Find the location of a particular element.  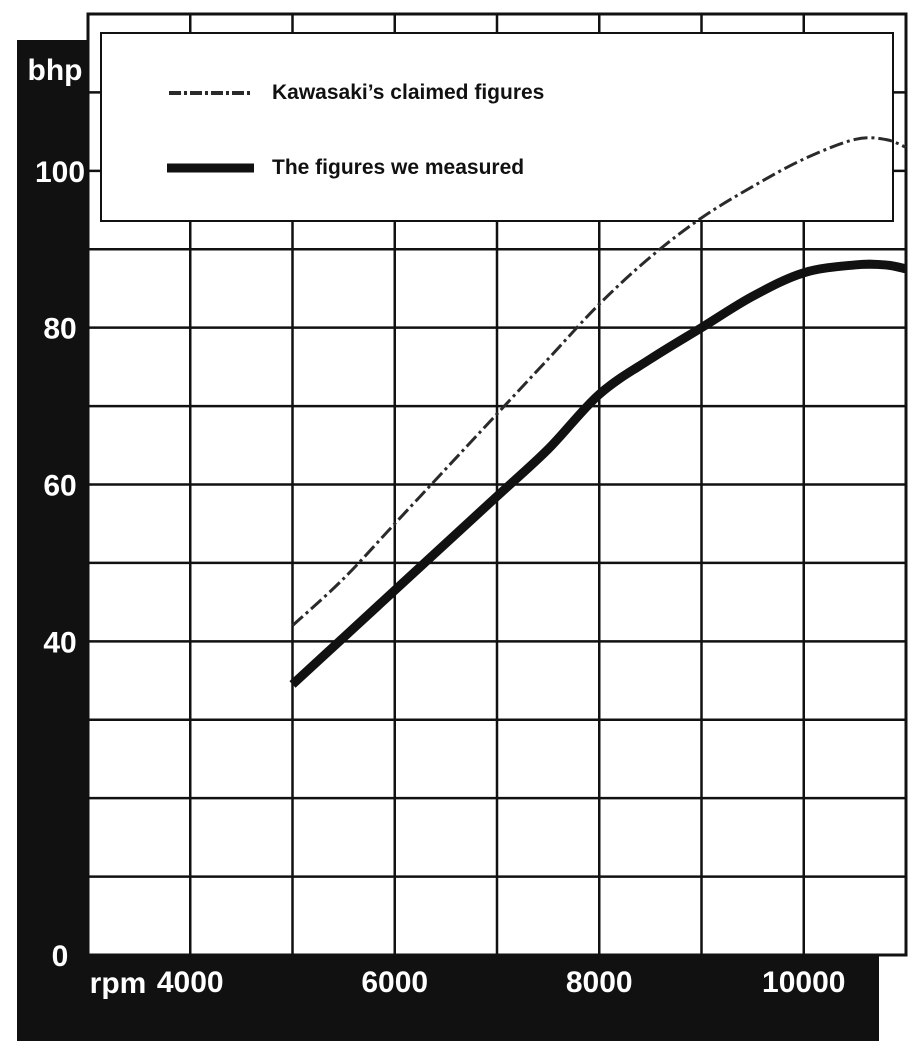

y-tick-label: 40 is located at coordinates (59, 642).